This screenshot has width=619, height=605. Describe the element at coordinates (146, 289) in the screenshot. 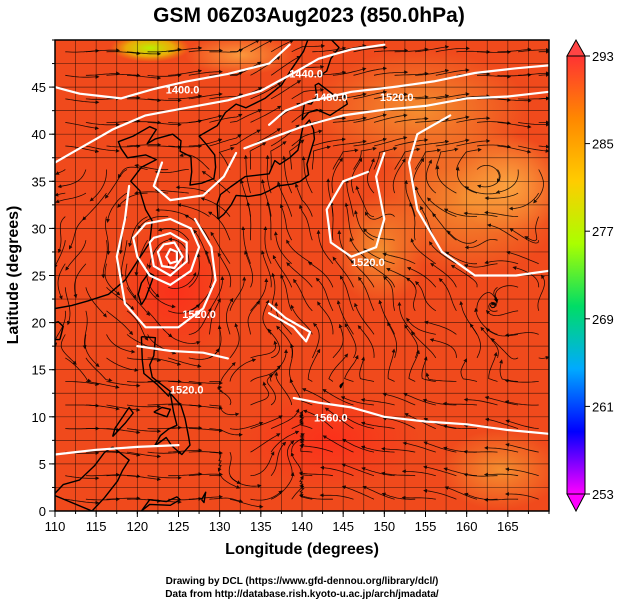

I see `coastline` at that location.